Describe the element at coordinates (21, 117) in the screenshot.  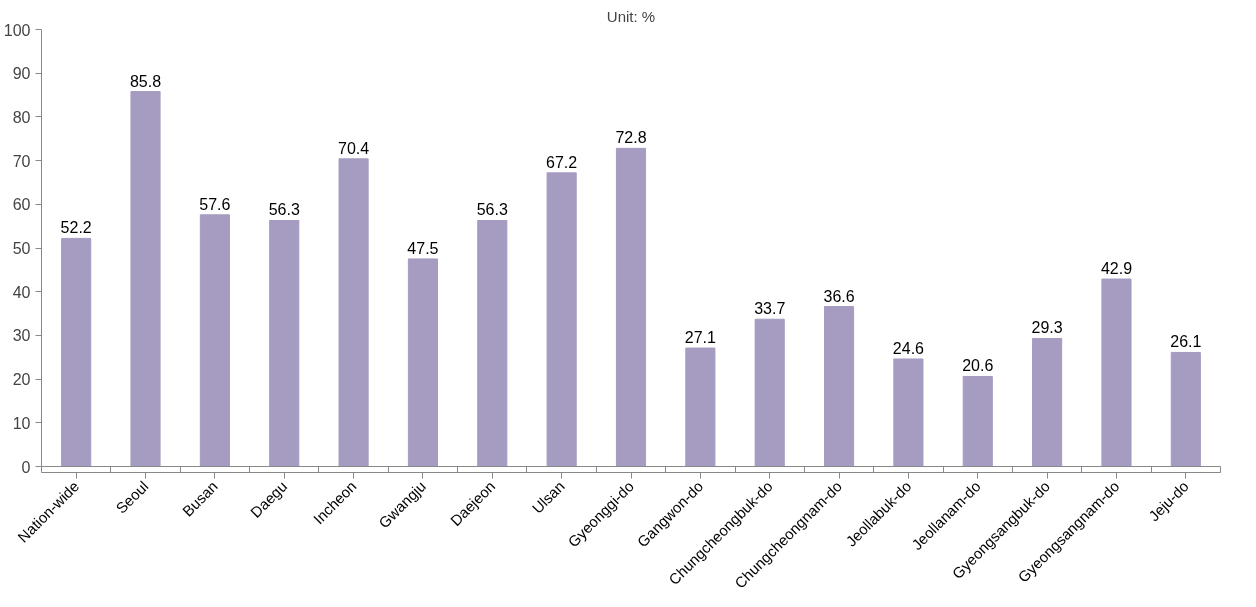
I see `y-tick-label: 80` at that location.